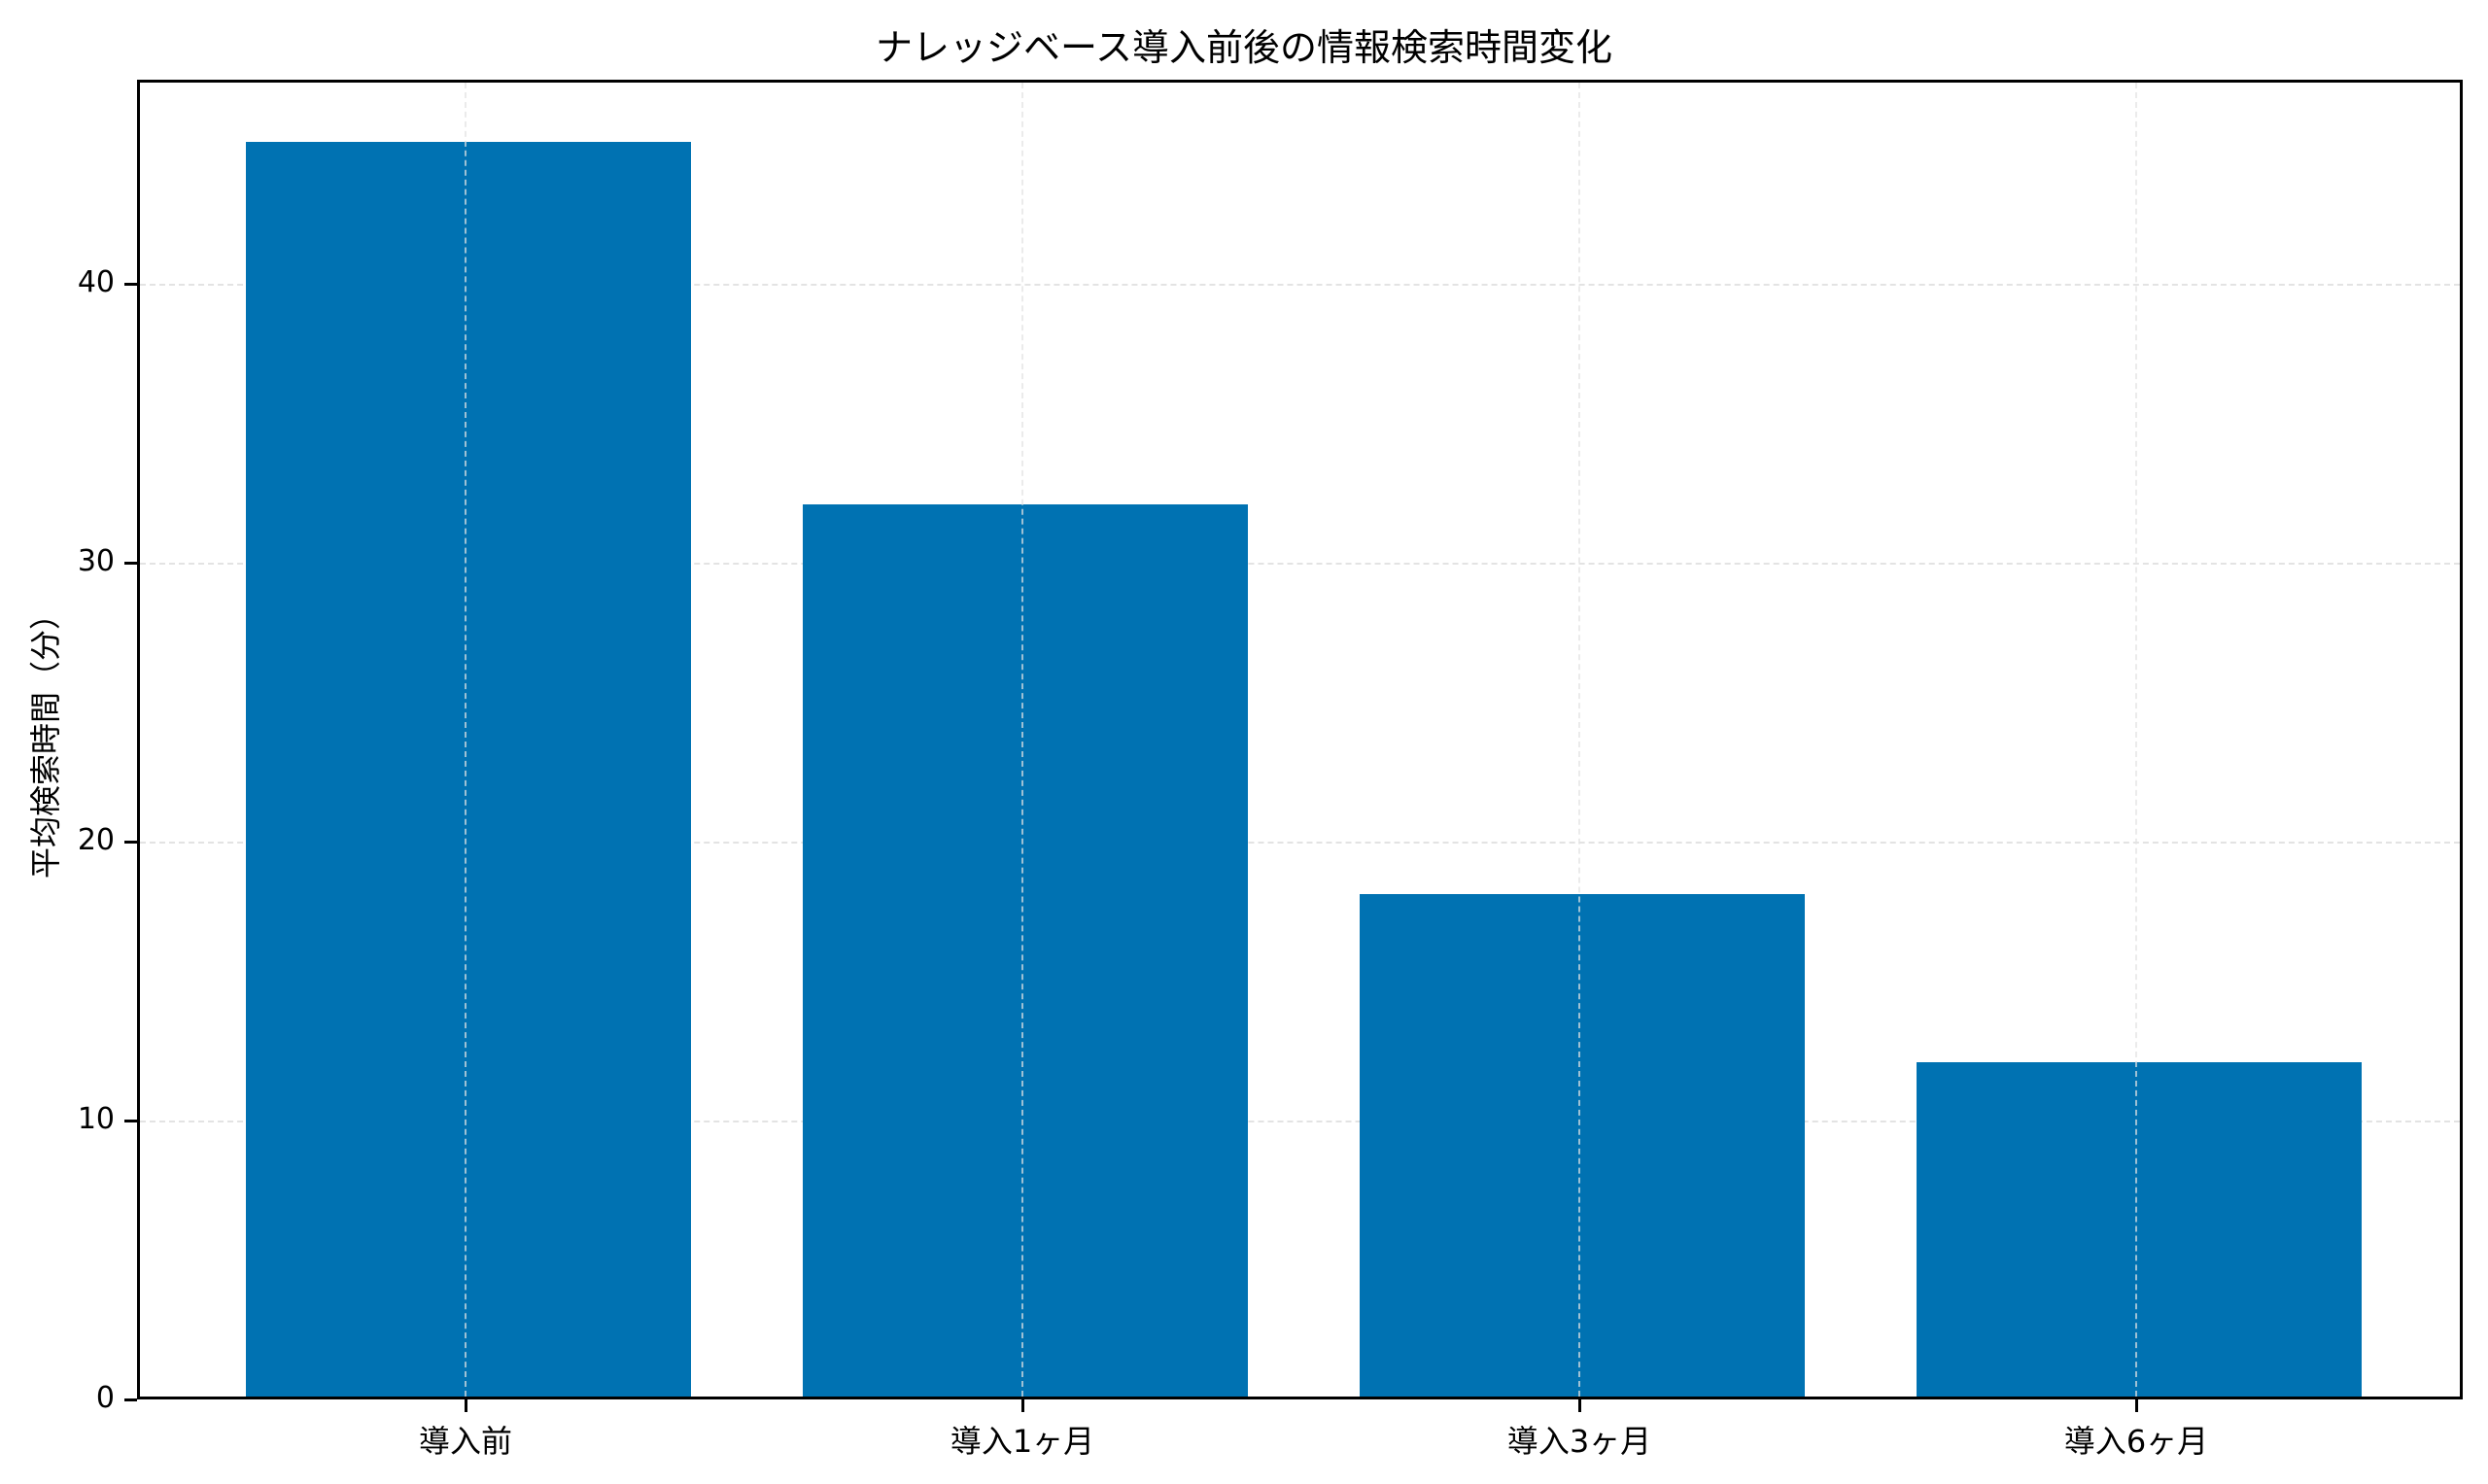 The image size is (2488, 1484). I want to click on x-tick-label: 導入3ヶ月, so click(1579, 1441).